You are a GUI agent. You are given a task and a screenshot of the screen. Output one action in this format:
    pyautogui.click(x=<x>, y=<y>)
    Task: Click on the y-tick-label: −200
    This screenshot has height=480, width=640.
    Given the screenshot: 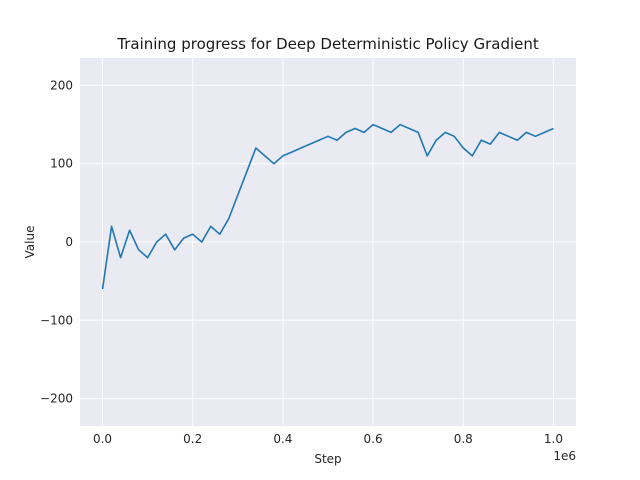 What is the action you would take?
    pyautogui.click(x=56, y=399)
    